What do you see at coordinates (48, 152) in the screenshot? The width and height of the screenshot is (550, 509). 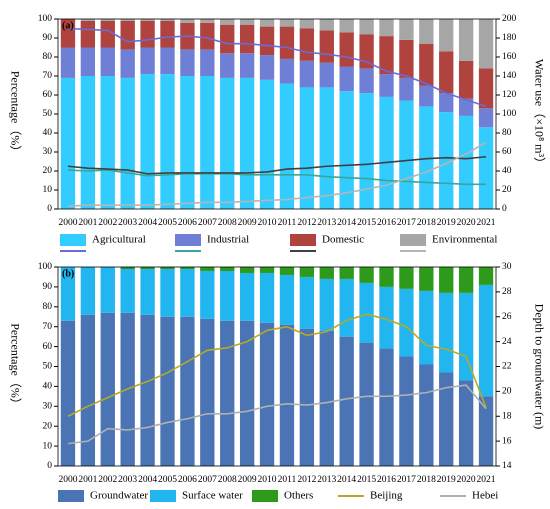 I see `y-tick-label: 30` at bounding box center [48, 152].